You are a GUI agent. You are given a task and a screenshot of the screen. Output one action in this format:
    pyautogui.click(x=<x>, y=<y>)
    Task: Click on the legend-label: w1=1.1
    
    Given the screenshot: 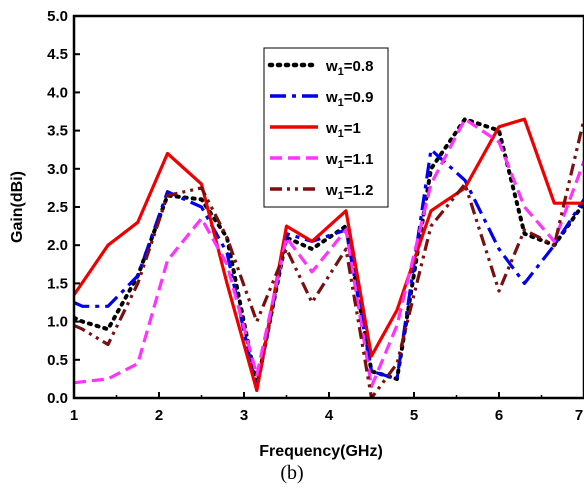 What is the action you would take?
    pyautogui.click(x=349, y=161)
    